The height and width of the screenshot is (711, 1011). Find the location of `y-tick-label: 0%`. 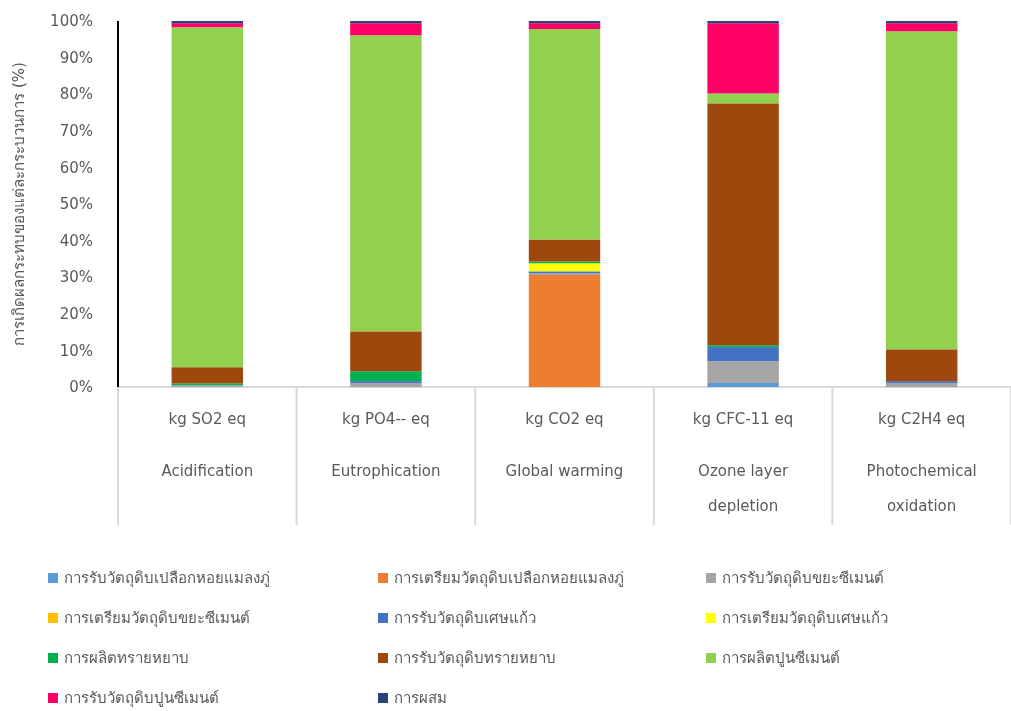

y-tick-label: 0% is located at coordinates (81, 387).